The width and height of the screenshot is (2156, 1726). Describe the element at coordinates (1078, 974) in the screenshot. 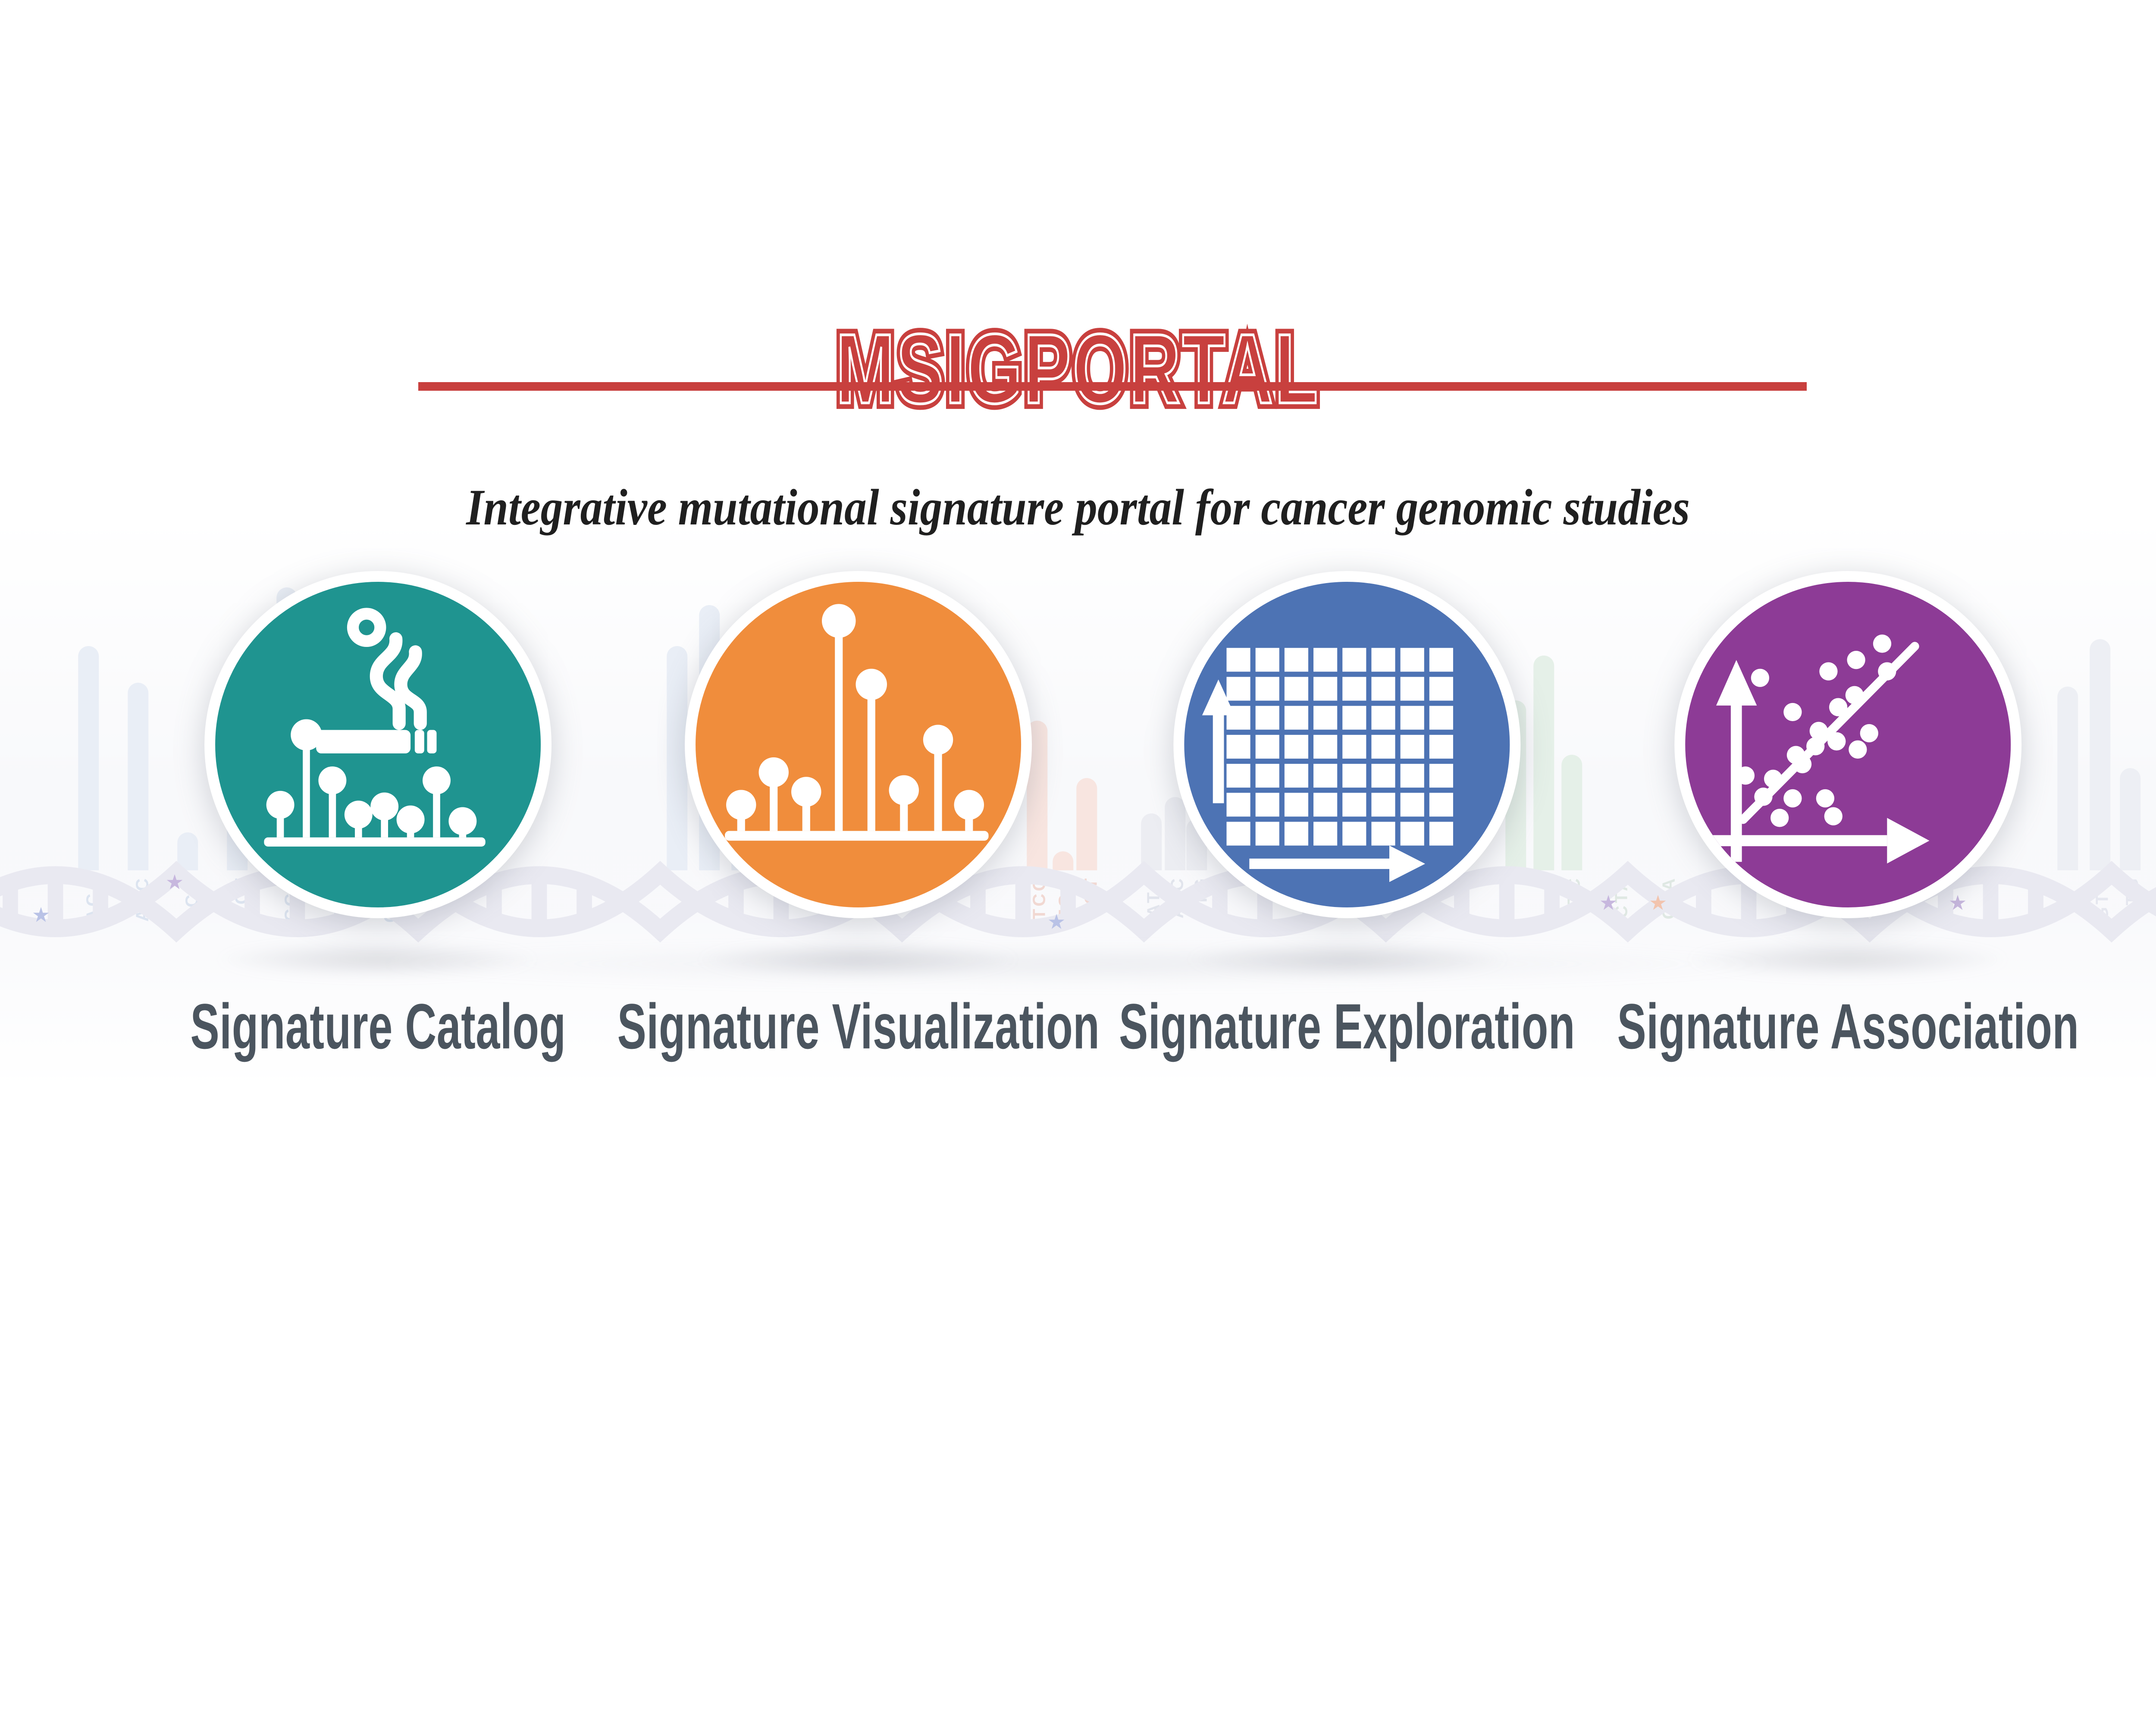

I see `soft-shadow-band` at that location.